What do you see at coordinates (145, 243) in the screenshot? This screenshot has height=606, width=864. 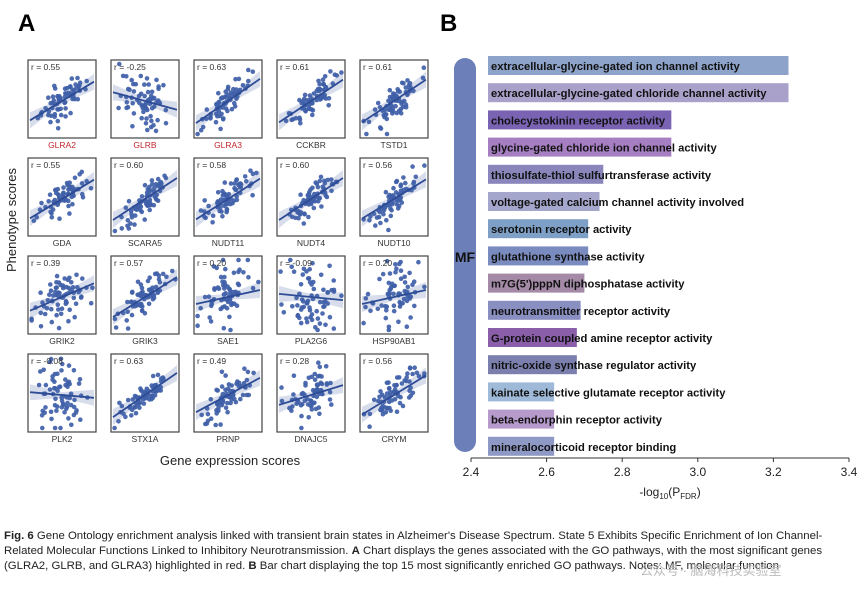 I see `scatter-gene-label: SCARA5` at bounding box center [145, 243].